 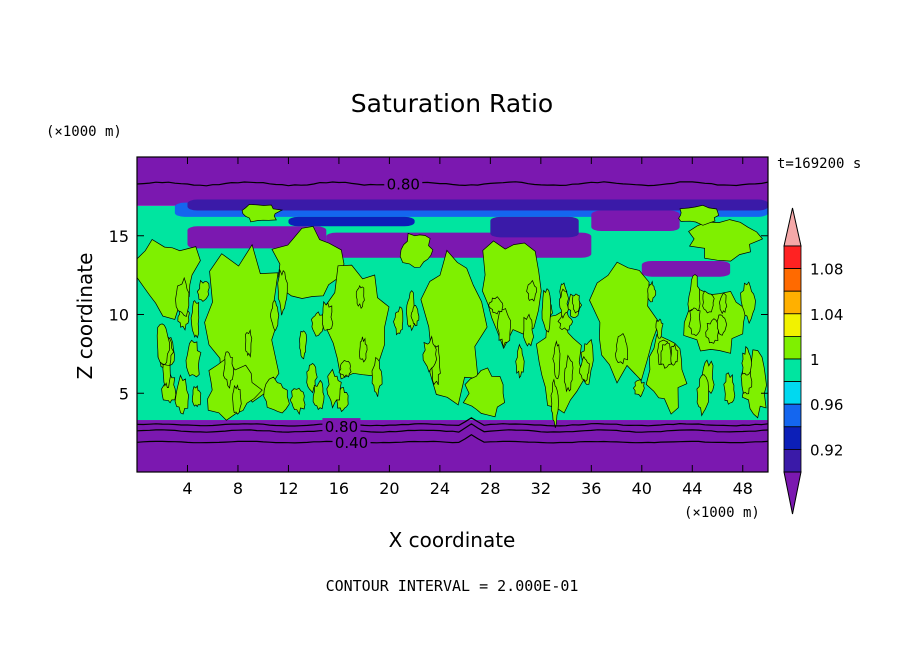 What do you see at coordinates (452, 446) in the screenshot?
I see `zone-bottom-band` at bounding box center [452, 446].